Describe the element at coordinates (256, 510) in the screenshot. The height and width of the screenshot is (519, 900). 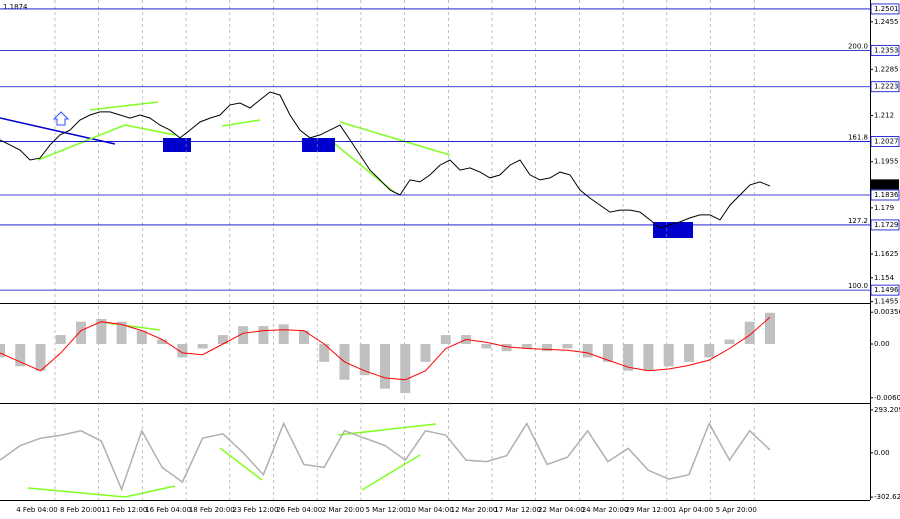
I see `x-tick-label: 23 Feb 12:00` at that location.